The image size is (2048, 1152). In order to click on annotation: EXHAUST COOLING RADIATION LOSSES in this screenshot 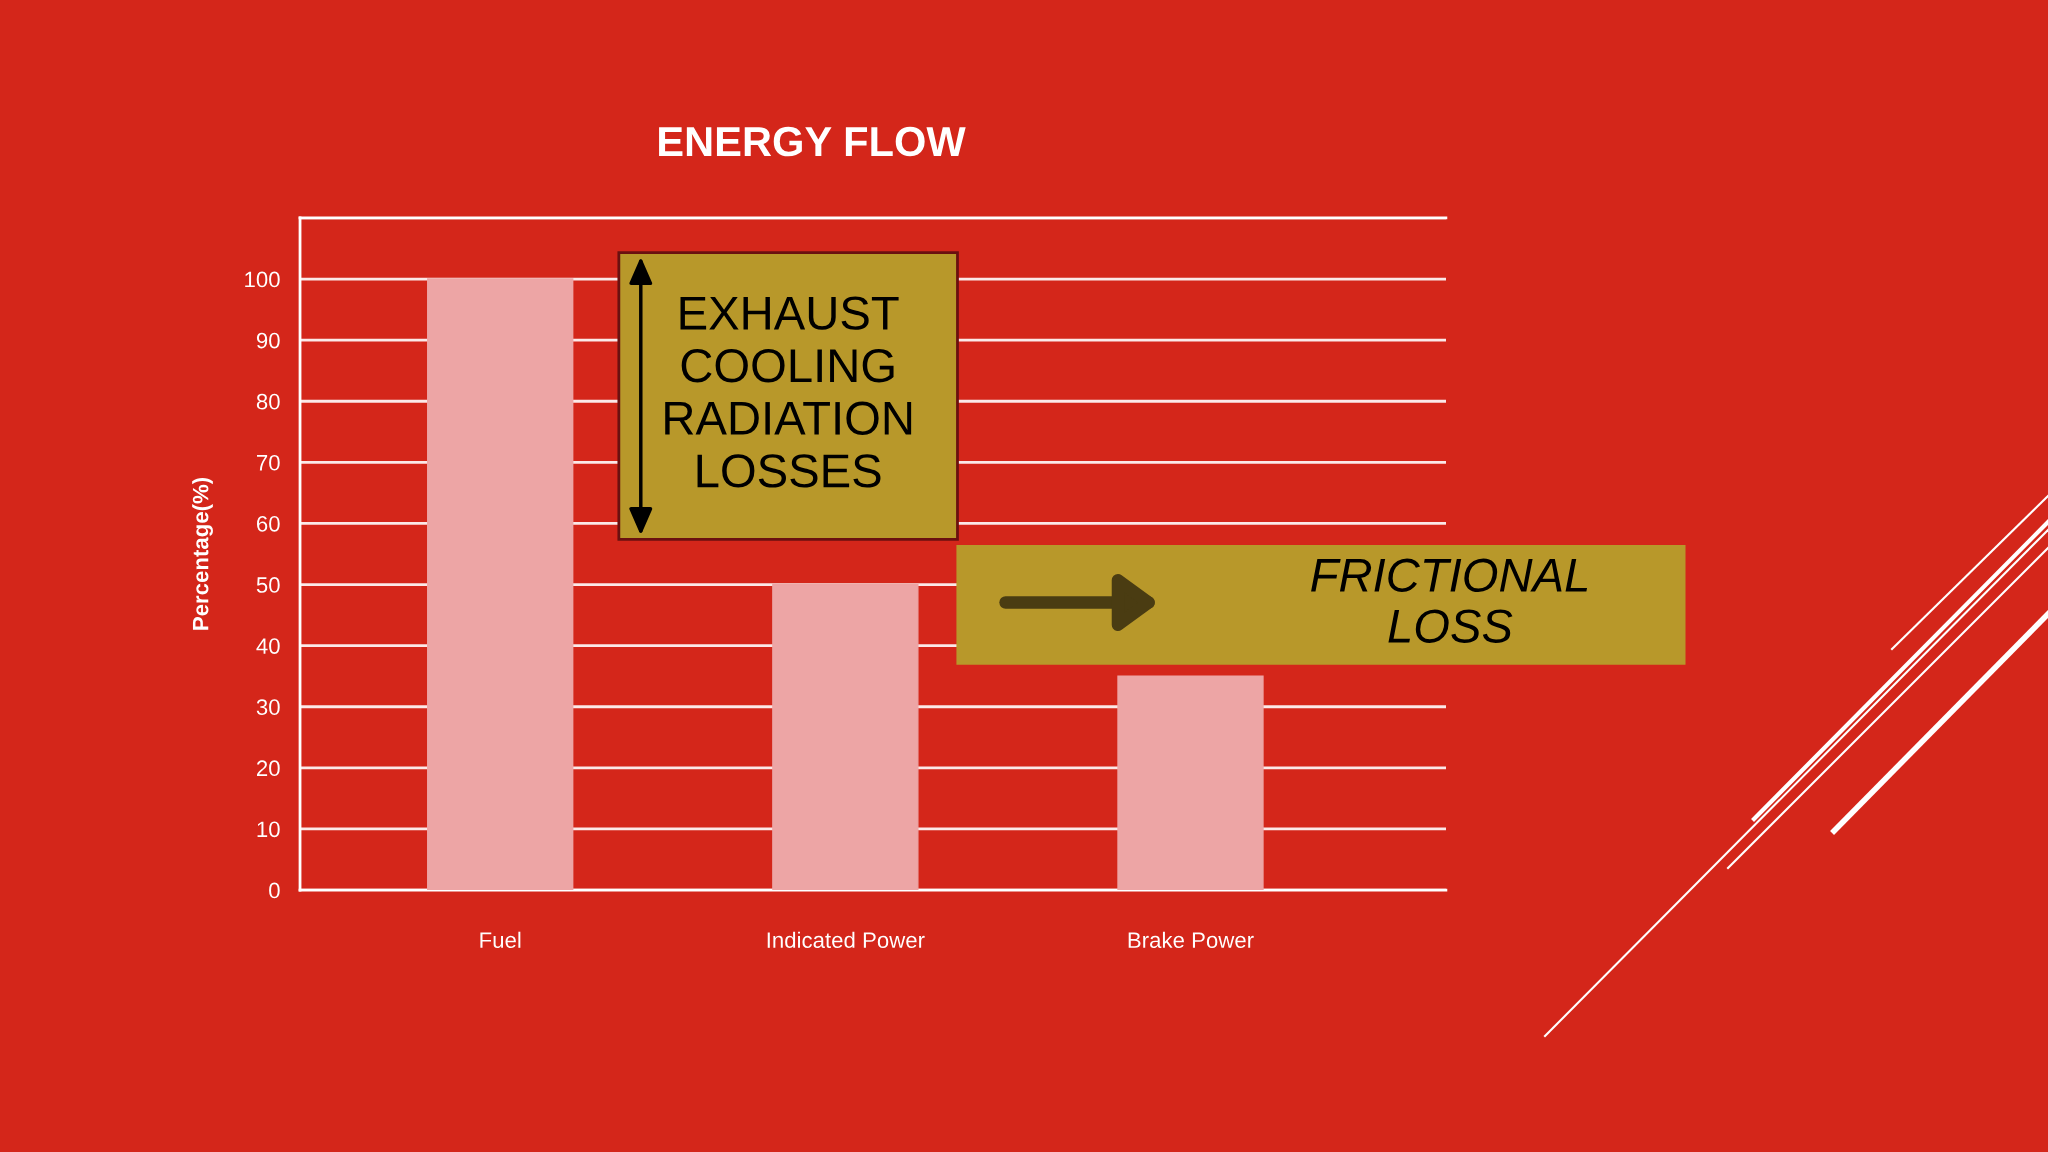, I will do `click(788, 392)`.